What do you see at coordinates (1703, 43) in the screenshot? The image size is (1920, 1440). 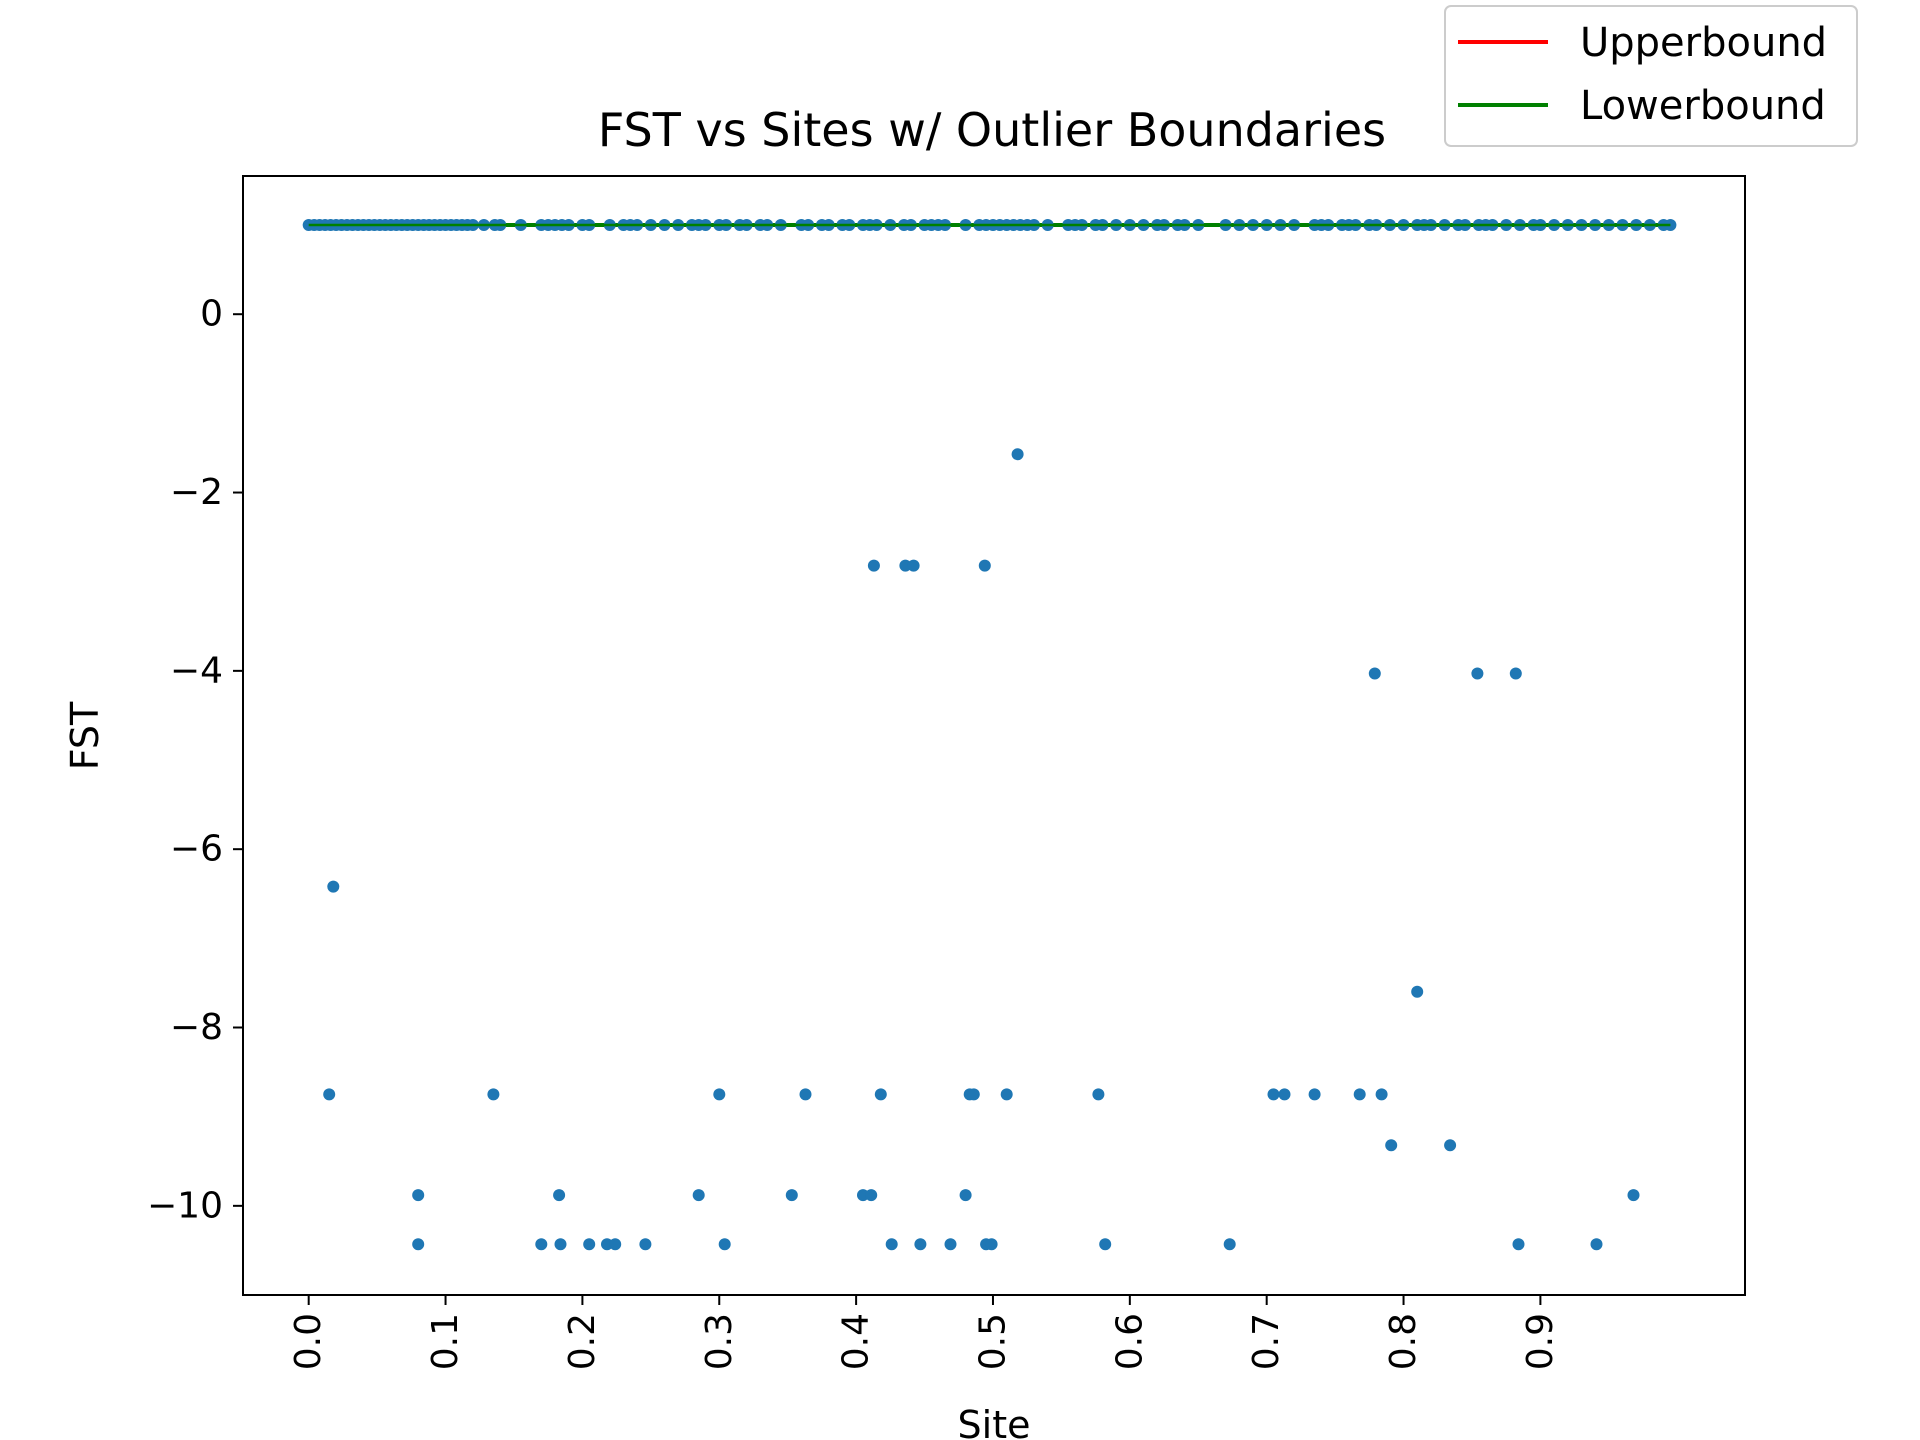 I see `legend-label-upperbound: Upperbound` at bounding box center [1703, 43].